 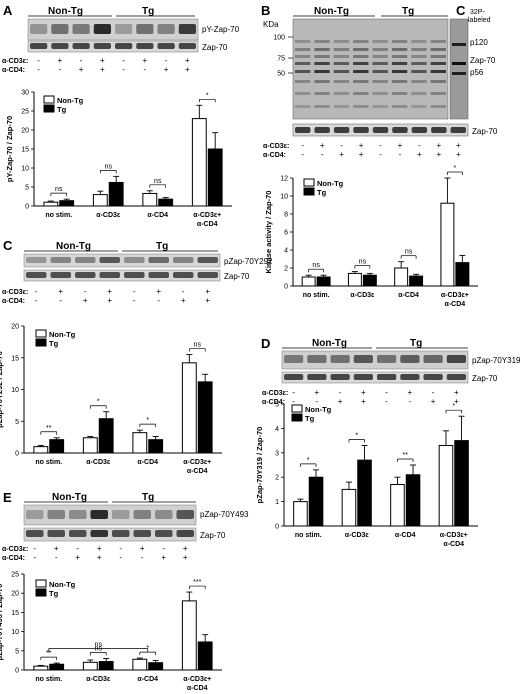 What do you see at coordinates (41, 333) in the screenshot?
I see `legend-swatch-nontg` at bounding box center [41, 333].